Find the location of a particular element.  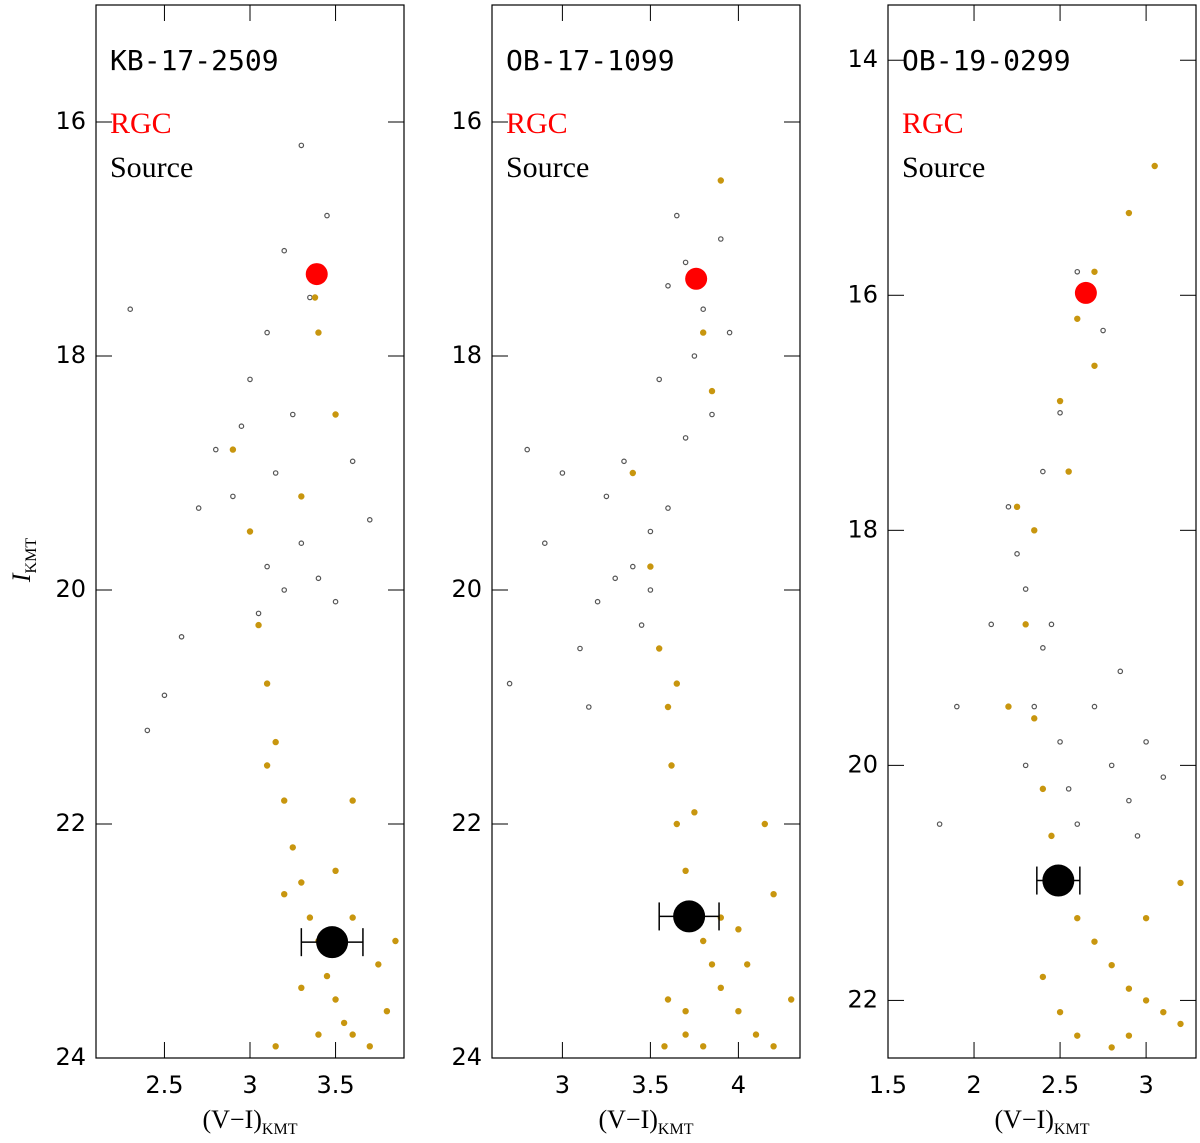

y-axis-label-sub: KMT is located at coordinates (31, 556).